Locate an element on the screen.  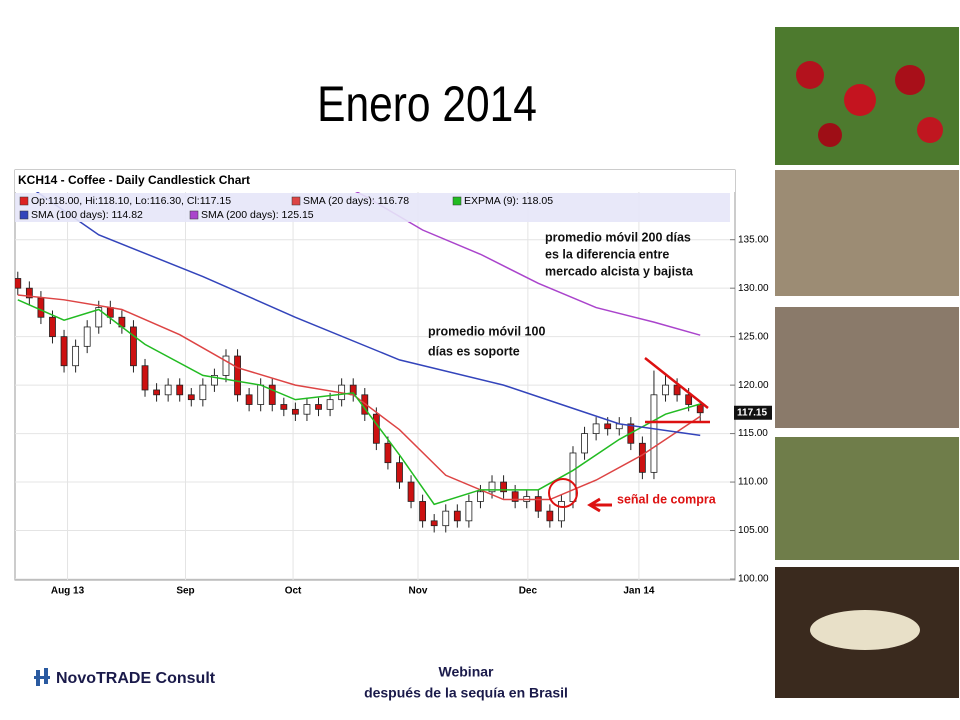
logo-icon is located at coordinates (42, 677).